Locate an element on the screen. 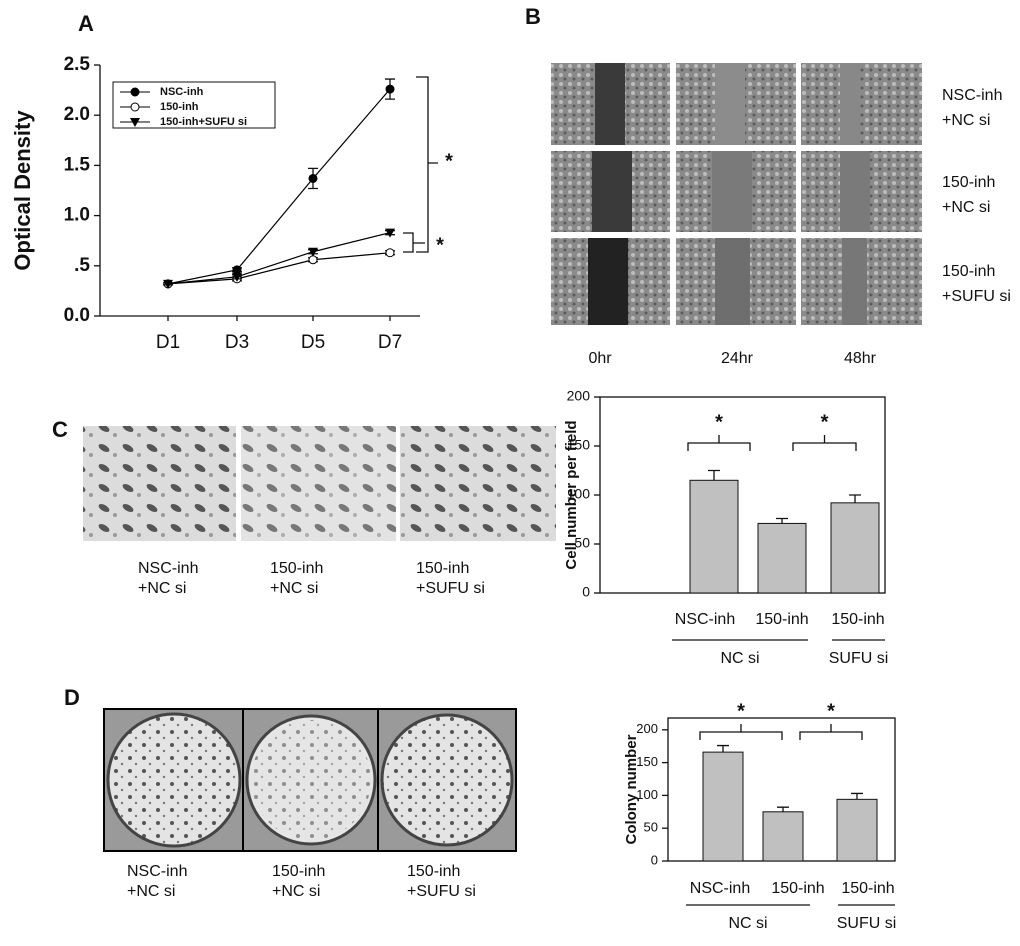 The height and width of the screenshot is (946, 1020). x-tick-label: D1 is located at coordinates (168, 342).